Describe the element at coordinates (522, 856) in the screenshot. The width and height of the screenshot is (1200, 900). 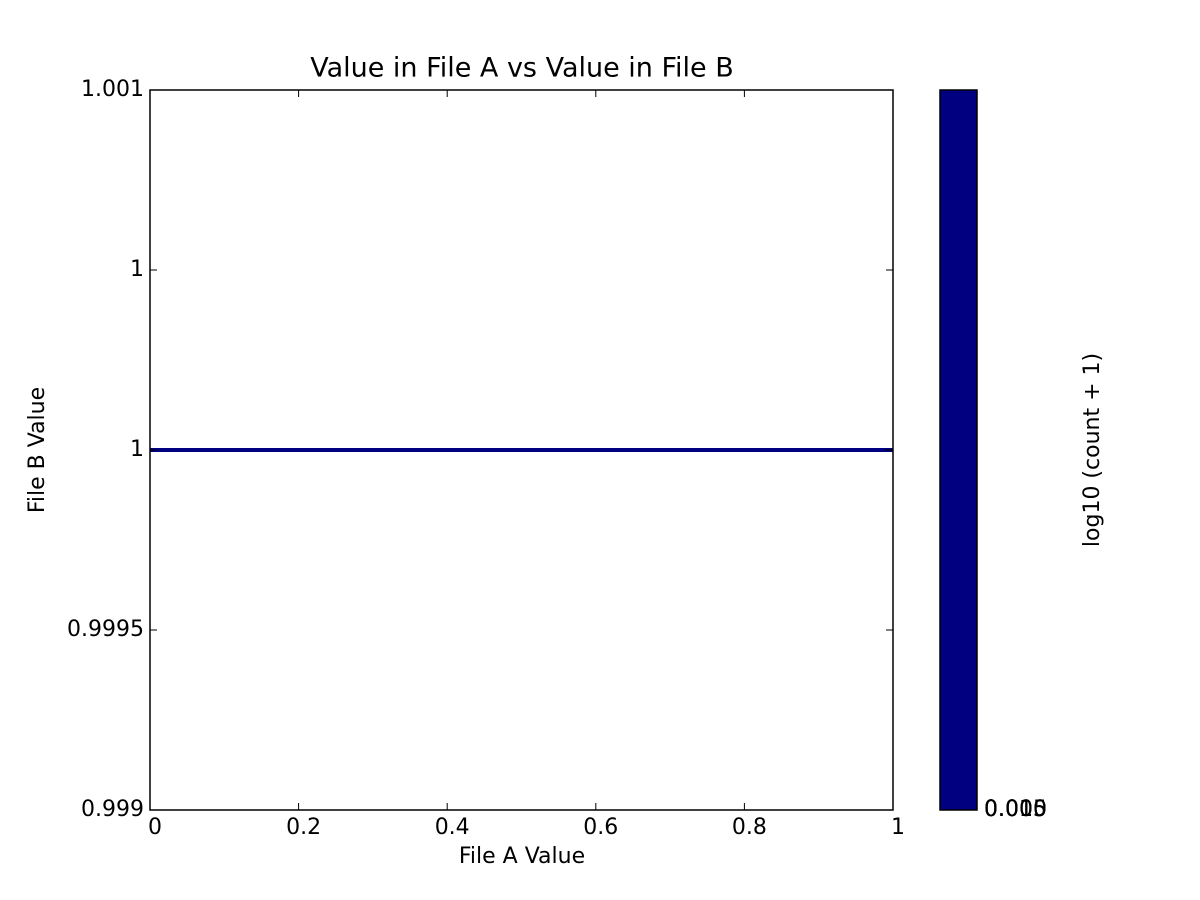
I see `x-axis-label: File A Value` at that location.